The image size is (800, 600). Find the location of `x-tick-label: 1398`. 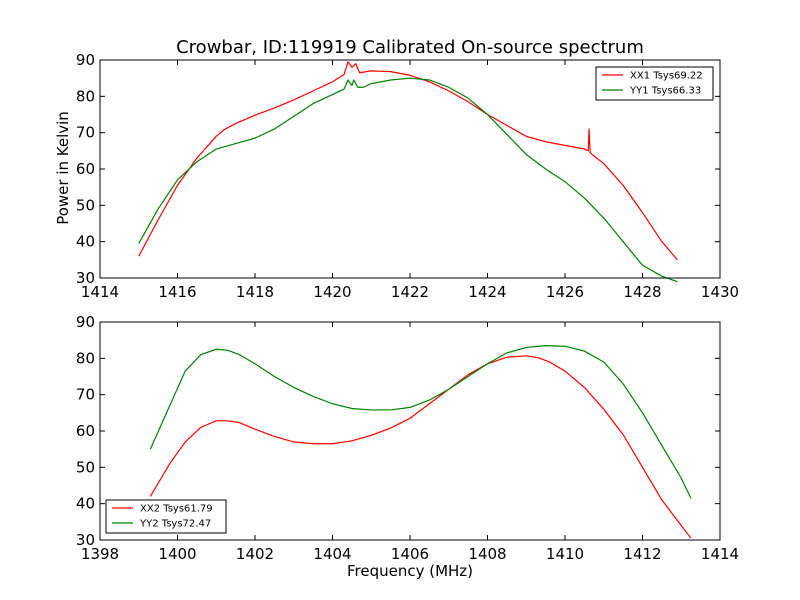

x-tick-label: 1398 is located at coordinates (100, 554).